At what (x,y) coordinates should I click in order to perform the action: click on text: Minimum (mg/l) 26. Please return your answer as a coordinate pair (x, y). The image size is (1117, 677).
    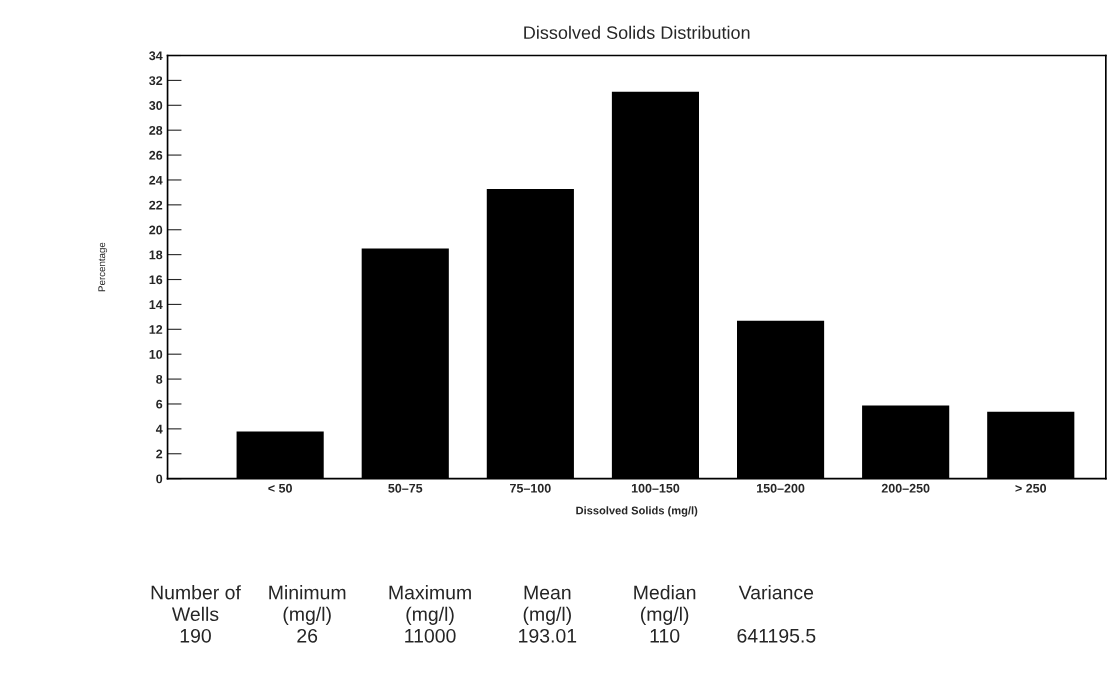
    Looking at the image, I should click on (307, 614).